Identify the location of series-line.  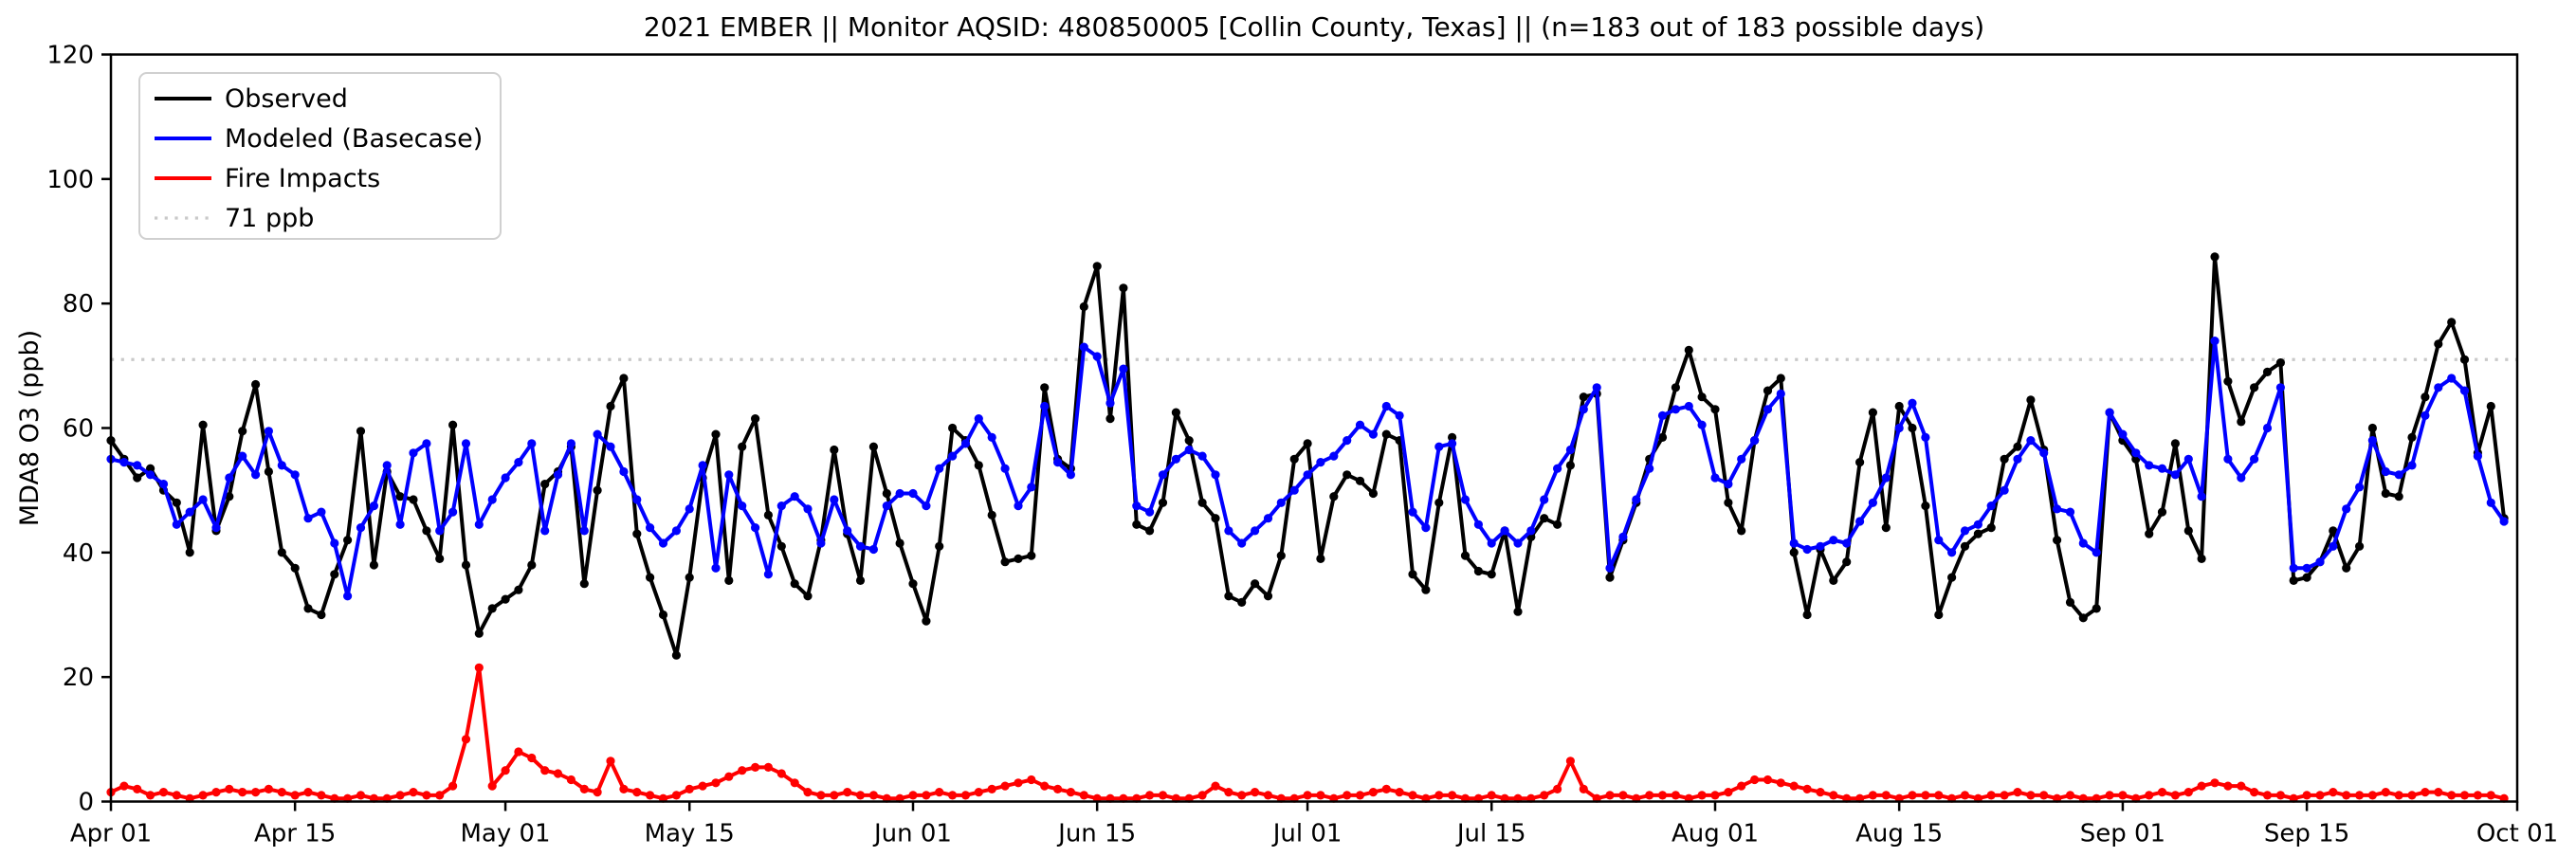
(1307, 733).